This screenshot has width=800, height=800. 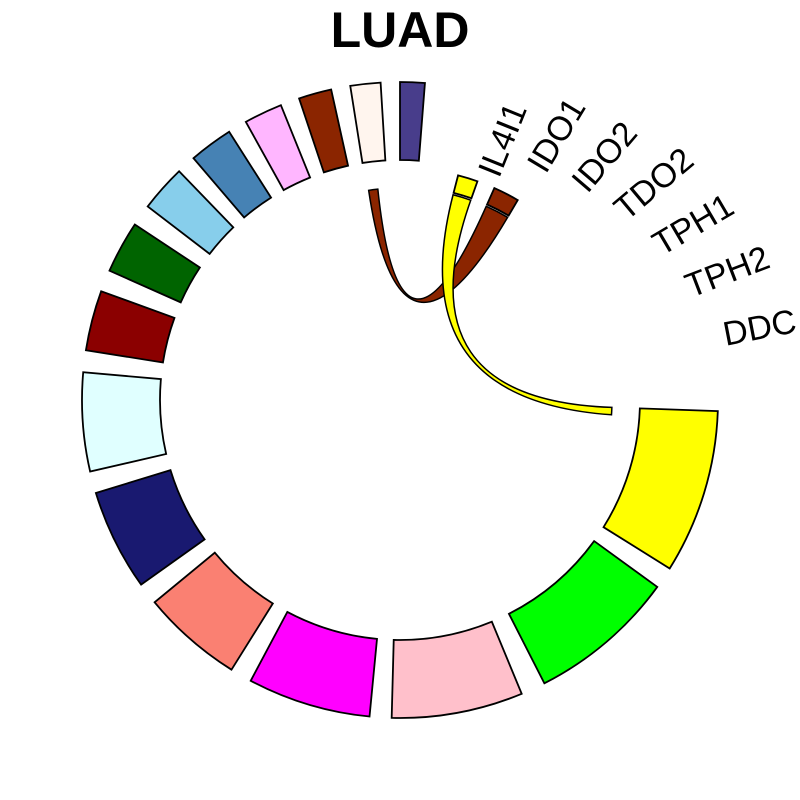 I want to click on sector-il4i1, so click(x=465, y=187).